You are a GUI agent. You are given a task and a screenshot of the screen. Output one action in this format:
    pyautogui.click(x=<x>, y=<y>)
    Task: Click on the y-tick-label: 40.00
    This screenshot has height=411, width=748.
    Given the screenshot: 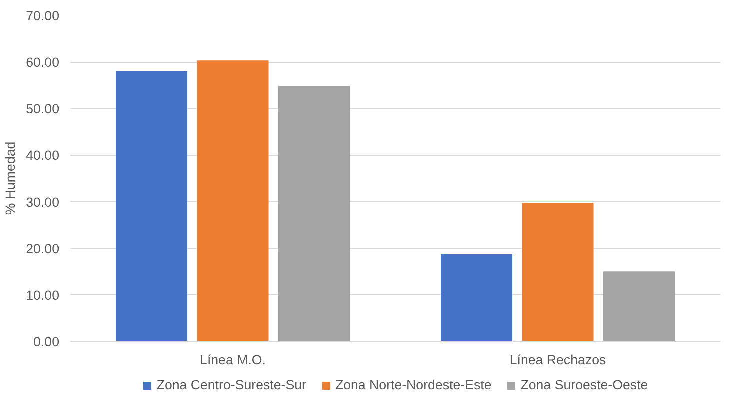 What is the action you would take?
    pyautogui.click(x=43, y=156)
    